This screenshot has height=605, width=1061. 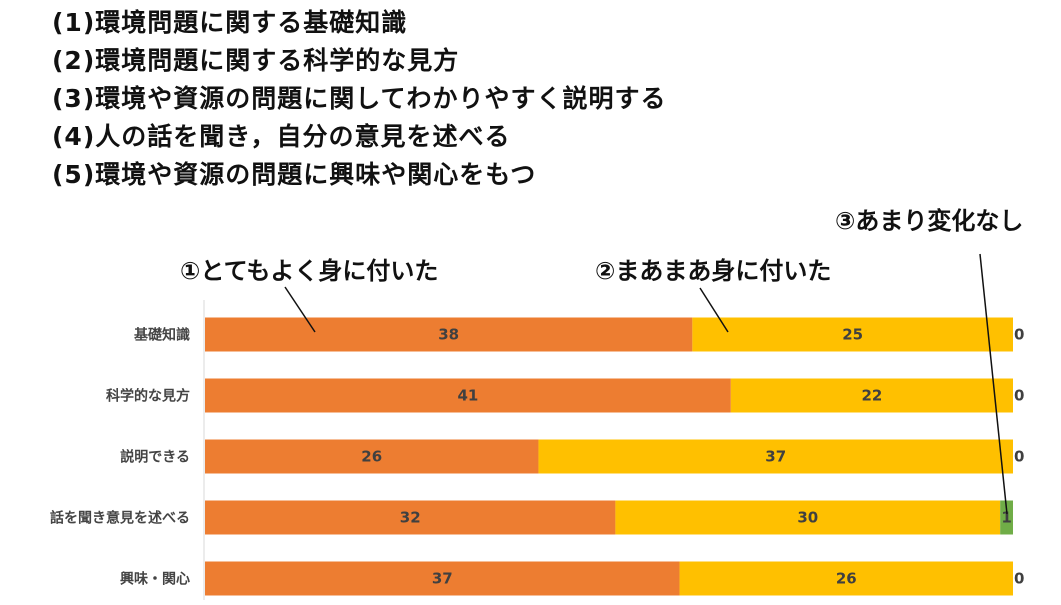 I want to click on heading-item: (3)環境や資源の問題に関してわかりやすく説明する, so click(x=359, y=98).